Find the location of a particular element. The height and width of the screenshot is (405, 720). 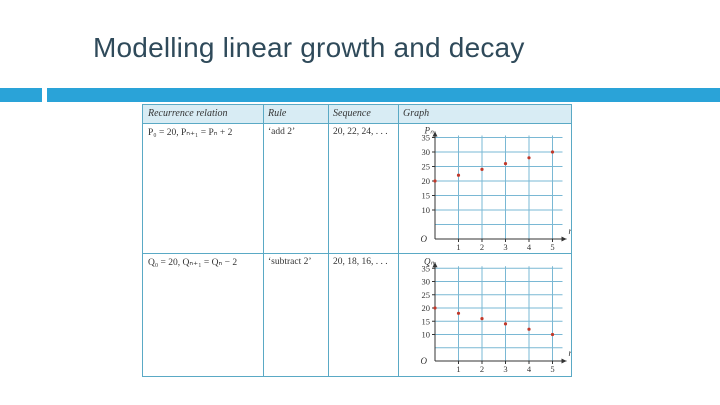

header-rule: Rule is located at coordinates (277, 113).